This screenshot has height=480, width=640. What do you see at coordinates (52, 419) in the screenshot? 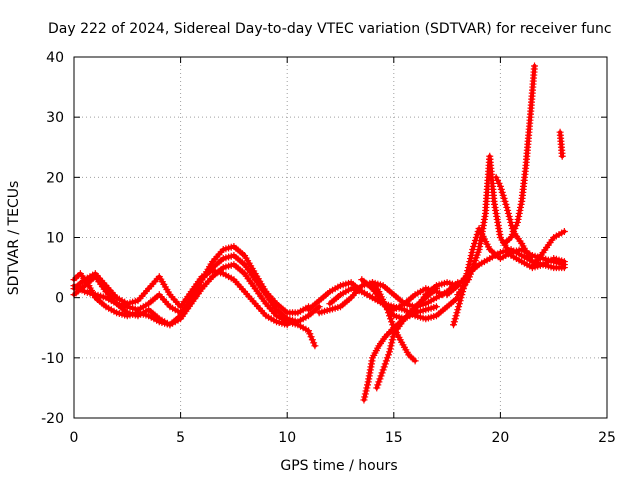
I see `y-tick-label: -20` at bounding box center [52, 419].